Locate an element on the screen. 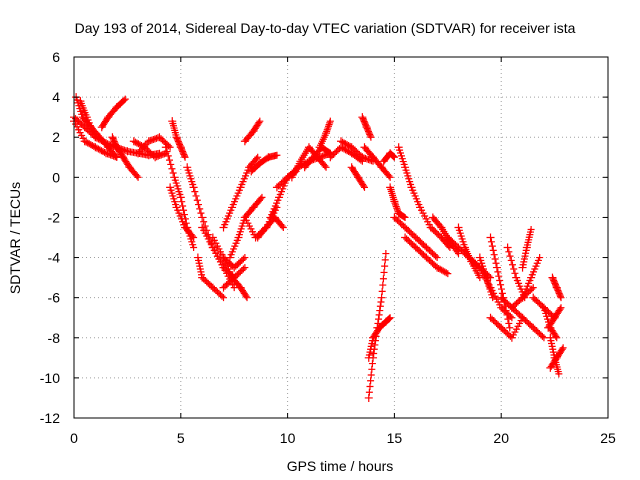 The image size is (640, 480). x-tick-label: 15 is located at coordinates (395, 438).